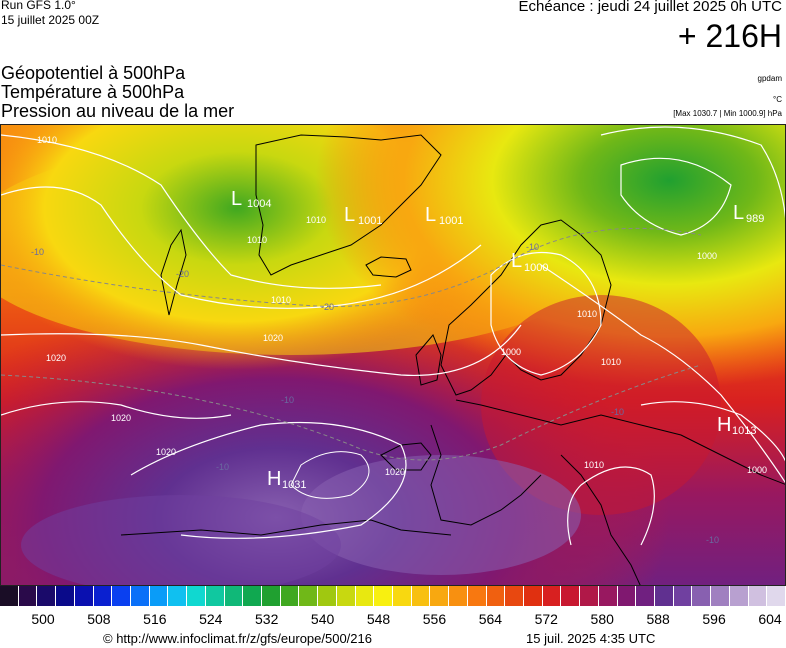 The width and height of the screenshot is (786, 648). Describe the element at coordinates (93, 73) in the screenshot. I see `param-geopotential: Géopotentiel à 500hPa` at that location.